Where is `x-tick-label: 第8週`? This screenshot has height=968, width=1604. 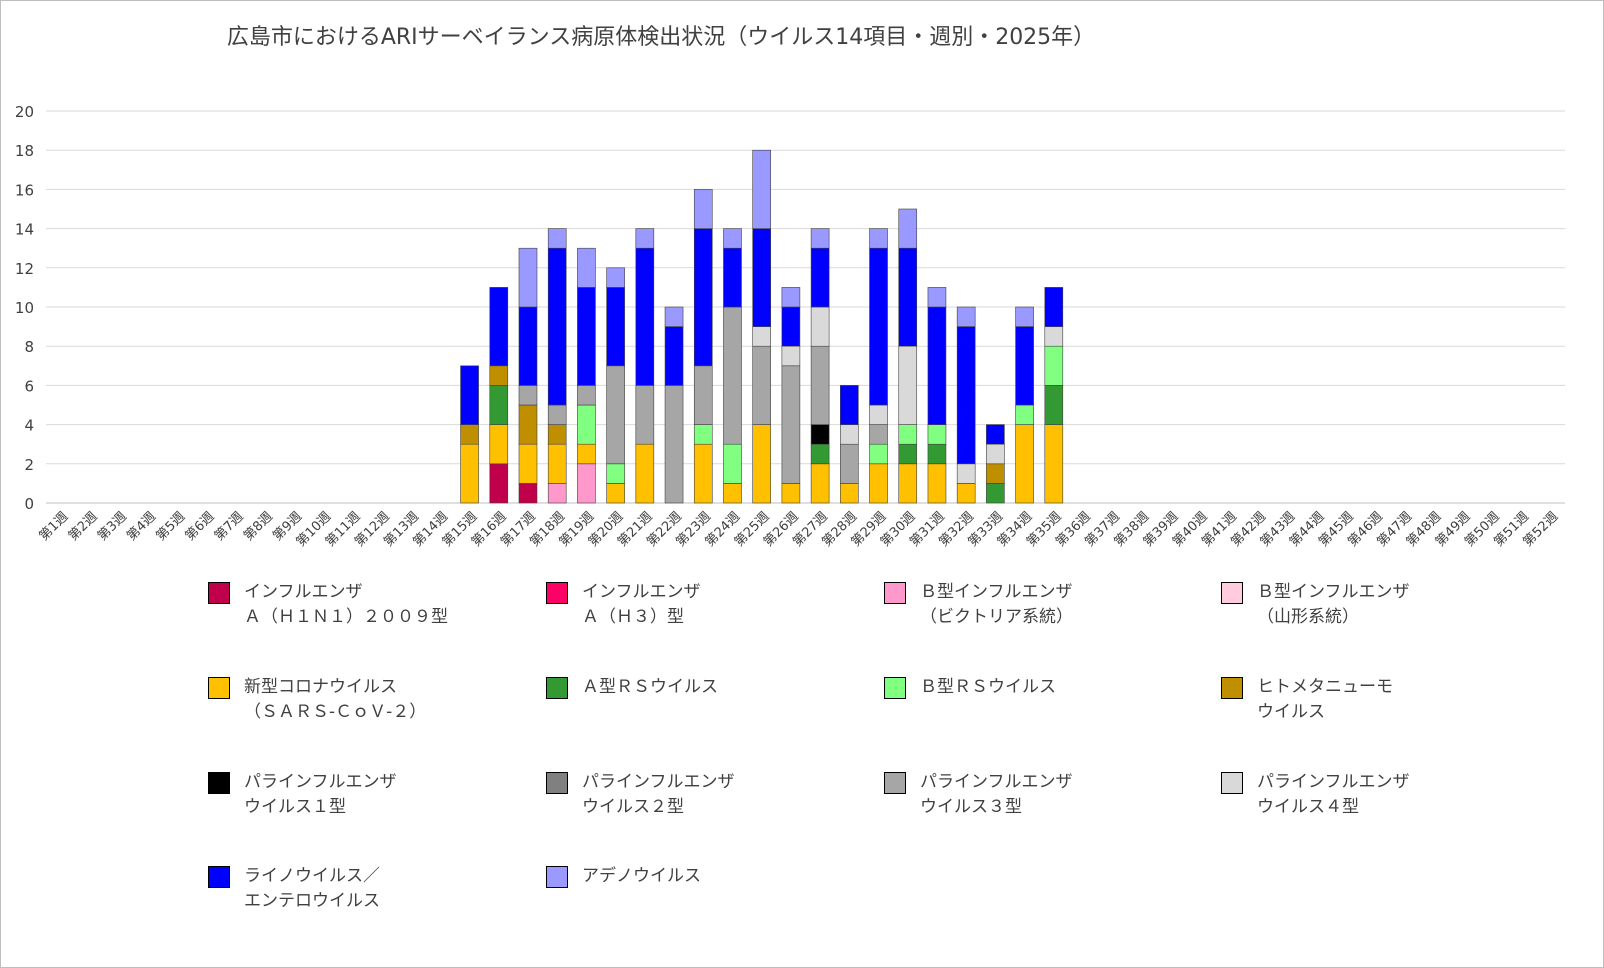
x-tick-label: 第8週 is located at coordinates (258, 526).